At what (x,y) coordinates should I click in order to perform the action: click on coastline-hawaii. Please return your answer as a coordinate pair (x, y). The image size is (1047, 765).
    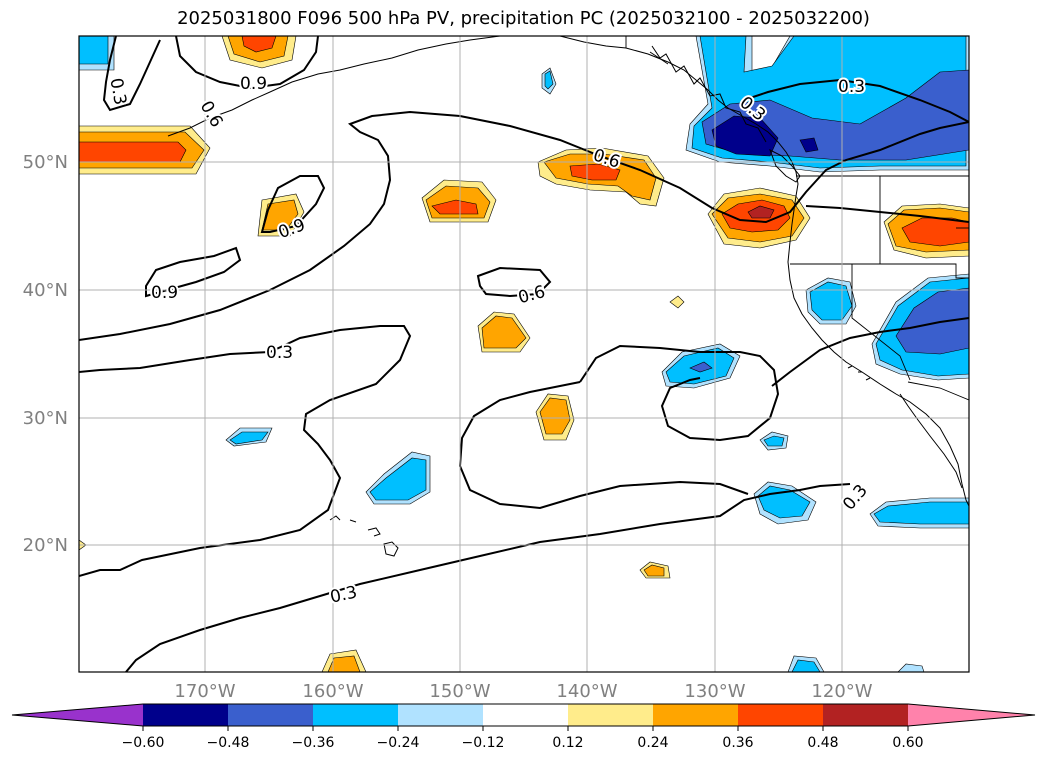
    Looking at the image, I should click on (364, 536).